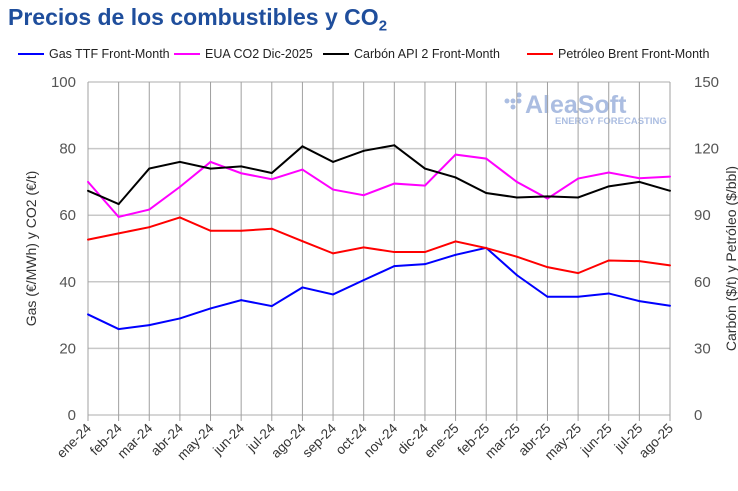 The width and height of the screenshot is (738, 491). What do you see at coordinates (706, 82) in the screenshot?
I see `y-tick-right: 150` at bounding box center [706, 82].